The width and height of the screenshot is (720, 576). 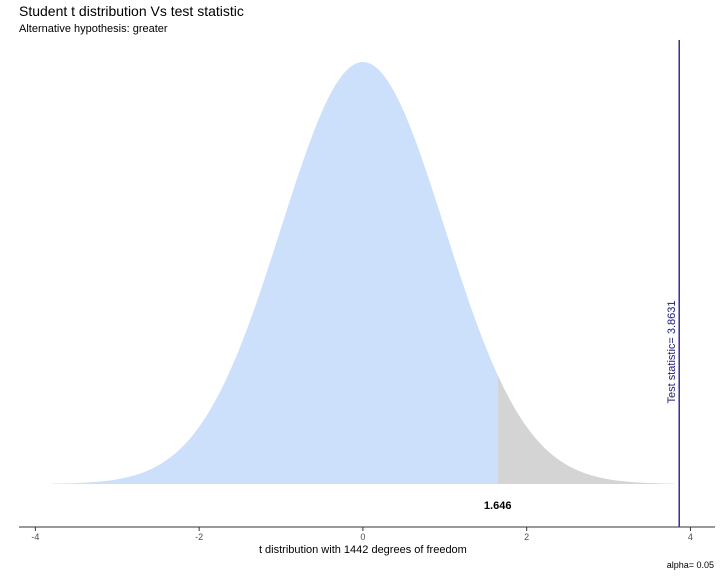 I want to click on test-statistic-label: Test statistic= 3.8631, so click(x=672, y=351).